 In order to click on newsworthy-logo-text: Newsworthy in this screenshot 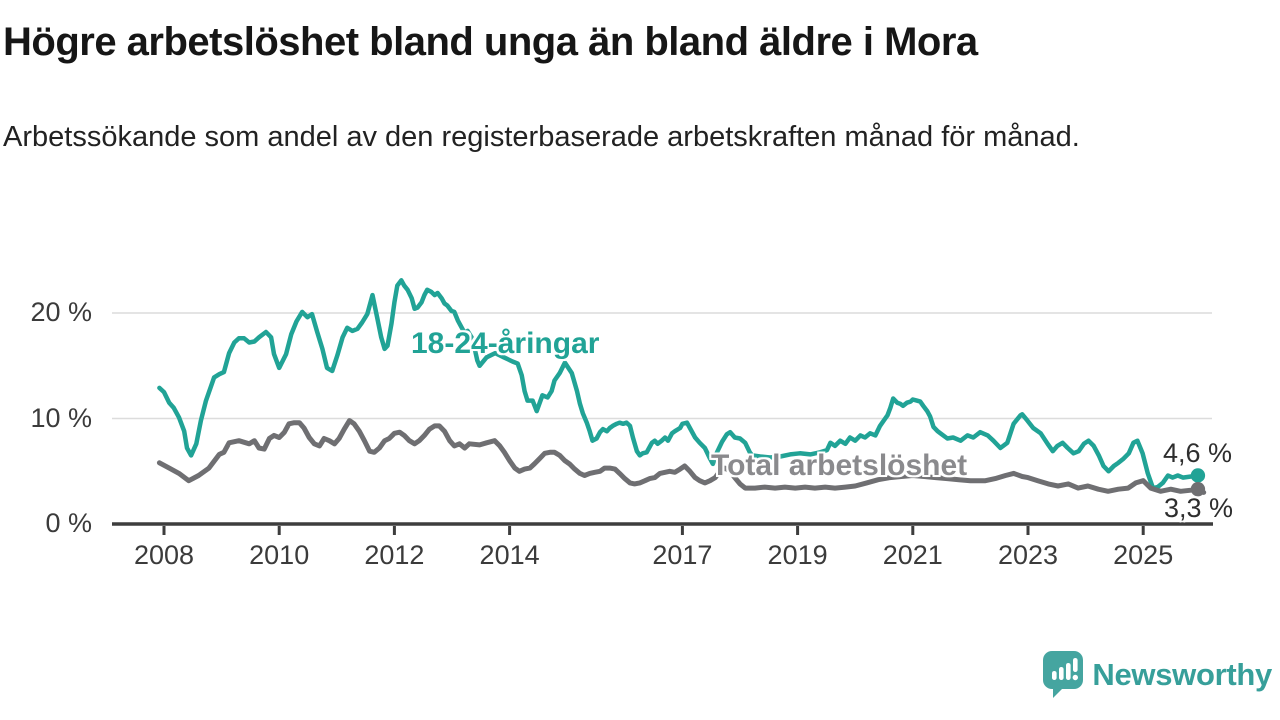, I will do `click(1182, 674)`.